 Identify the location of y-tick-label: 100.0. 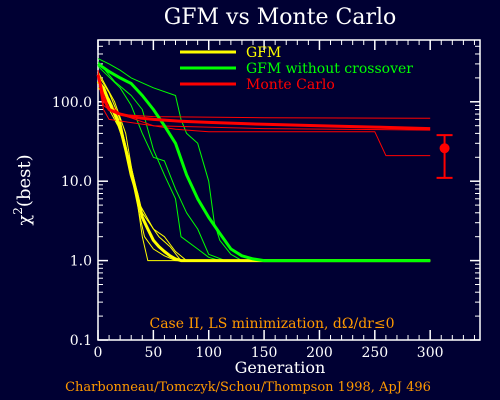
(72, 103).